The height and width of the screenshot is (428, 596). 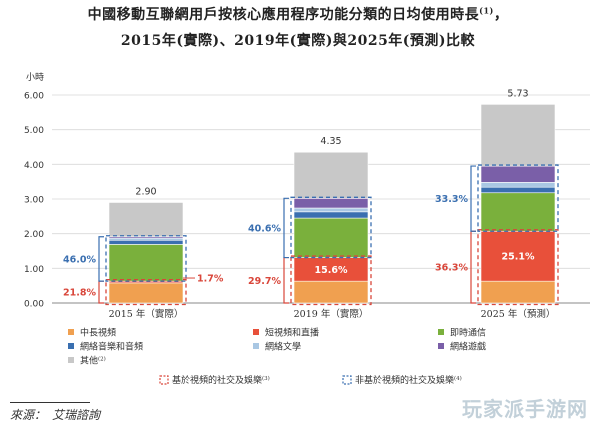 What do you see at coordinates (458, 378) in the screenshot?
I see `legend-box-note: (4)` at bounding box center [458, 378].